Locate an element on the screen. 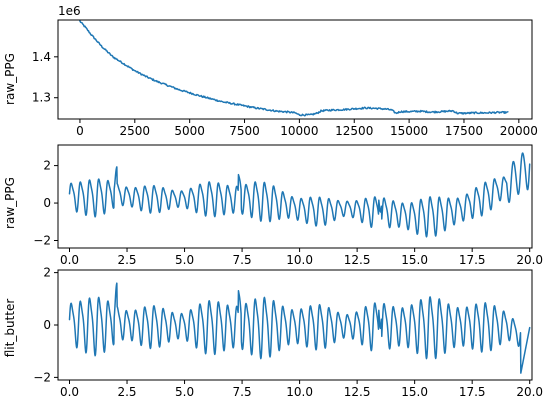 Image resolution: width=554 pixels, height=408 pixels. top-chart-y-tick-label: 1.4 is located at coordinates (41, 57).